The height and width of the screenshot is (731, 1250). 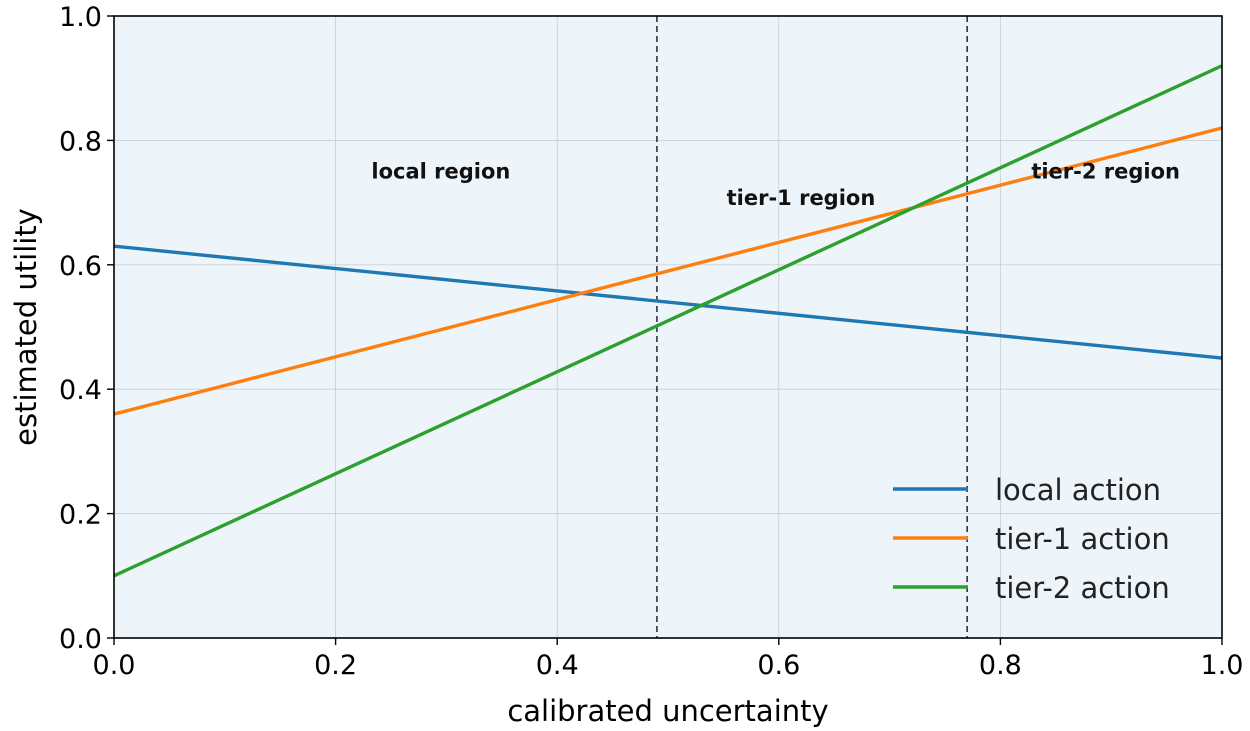 What do you see at coordinates (668, 302) in the screenshot?
I see `series-line-local-action` at bounding box center [668, 302].